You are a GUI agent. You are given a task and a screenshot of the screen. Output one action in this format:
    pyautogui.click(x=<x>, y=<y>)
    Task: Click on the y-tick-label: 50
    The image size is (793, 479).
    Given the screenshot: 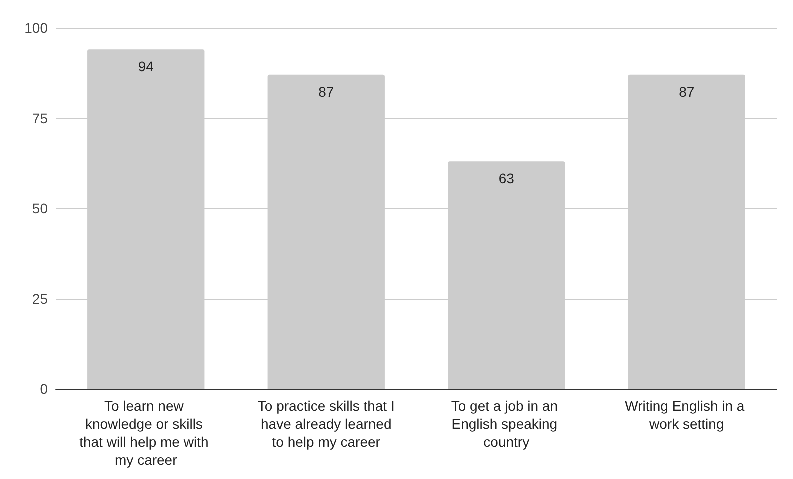 What is the action you would take?
    pyautogui.click(x=40, y=208)
    